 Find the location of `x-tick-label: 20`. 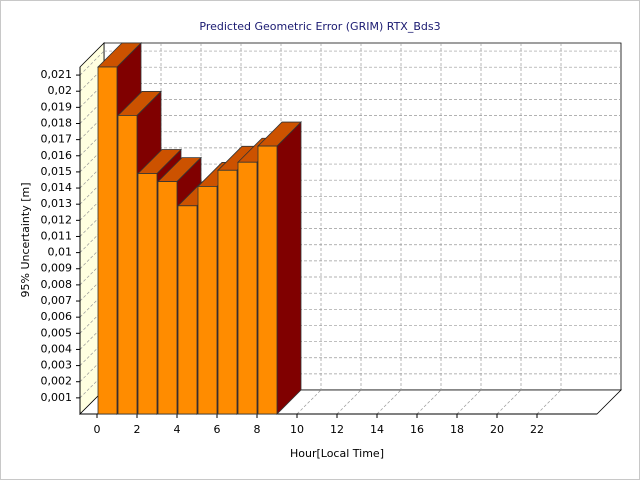

x-tick-label: 20 is located at coordinates (497, 429).